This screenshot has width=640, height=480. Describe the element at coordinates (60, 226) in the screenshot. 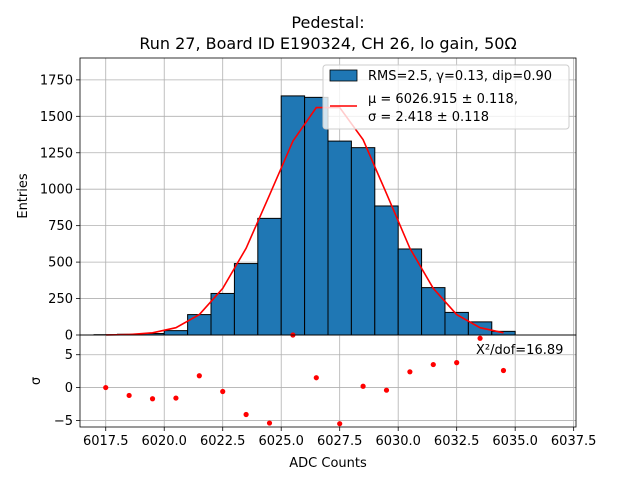

I see `histogram-y-tick-label: 750` at that location.